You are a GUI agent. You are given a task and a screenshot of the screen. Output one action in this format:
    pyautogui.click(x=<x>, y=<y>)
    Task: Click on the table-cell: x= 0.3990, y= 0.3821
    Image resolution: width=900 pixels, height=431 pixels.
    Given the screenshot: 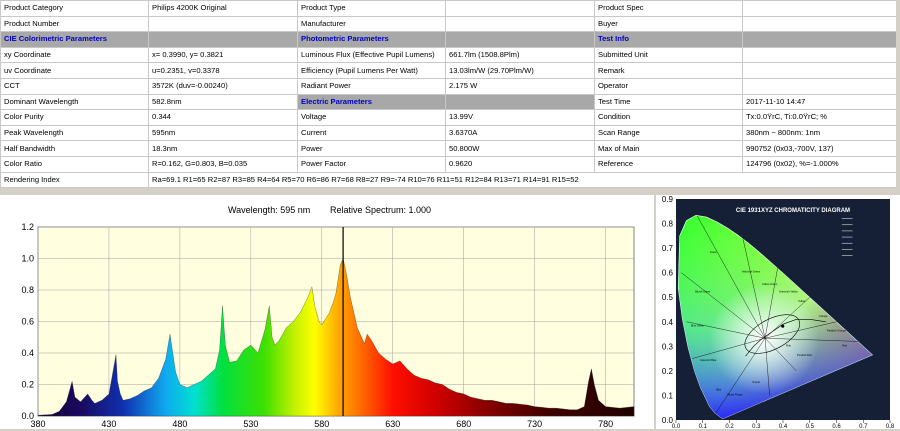 What is the action you would take?
    pyautogui.click(x=223, y=55)
    